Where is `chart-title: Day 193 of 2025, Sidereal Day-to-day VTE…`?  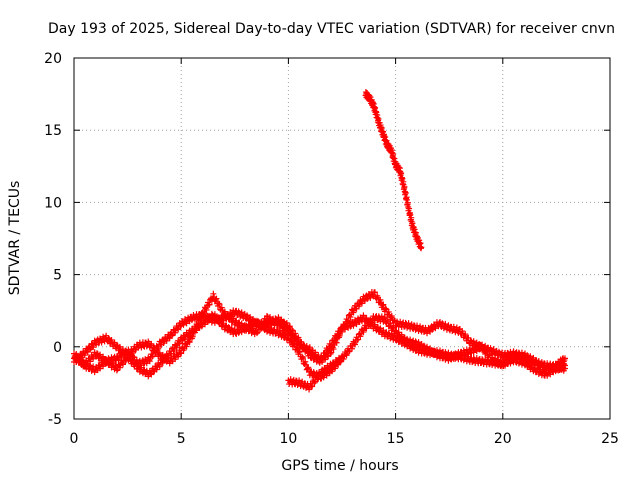 chart-title: Day 193 of 2025, Sidereal Day-to-day VTE… is located at coordinates (331, 29).